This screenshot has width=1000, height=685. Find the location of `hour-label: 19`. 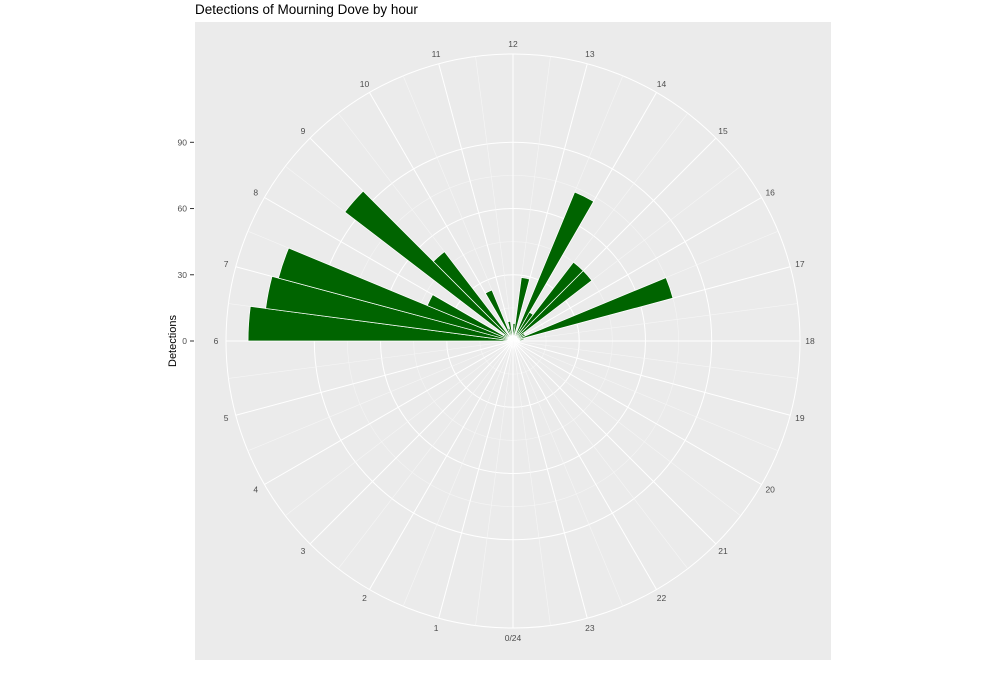

hour-label: 19 is located at coordinates (800, 418).